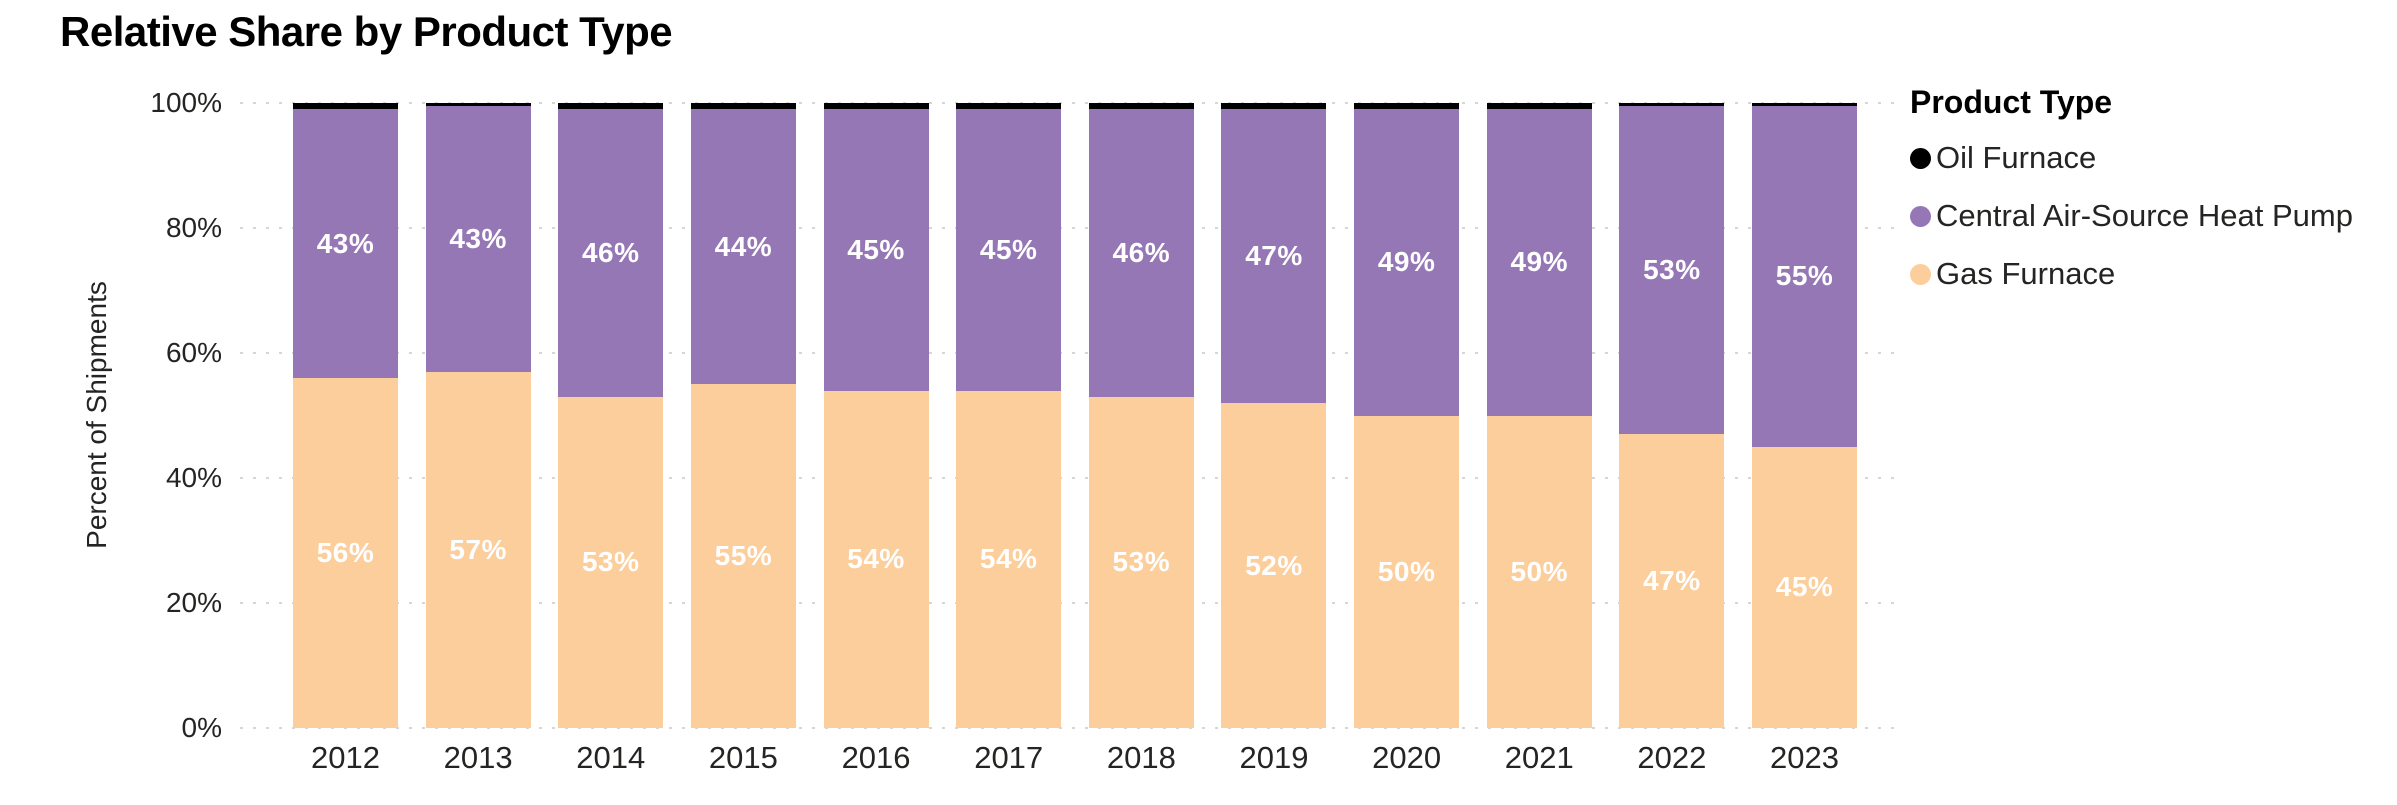 This screenshot has height=805, width=2397. I want to click on data-label: 56%, so click(345, 552).